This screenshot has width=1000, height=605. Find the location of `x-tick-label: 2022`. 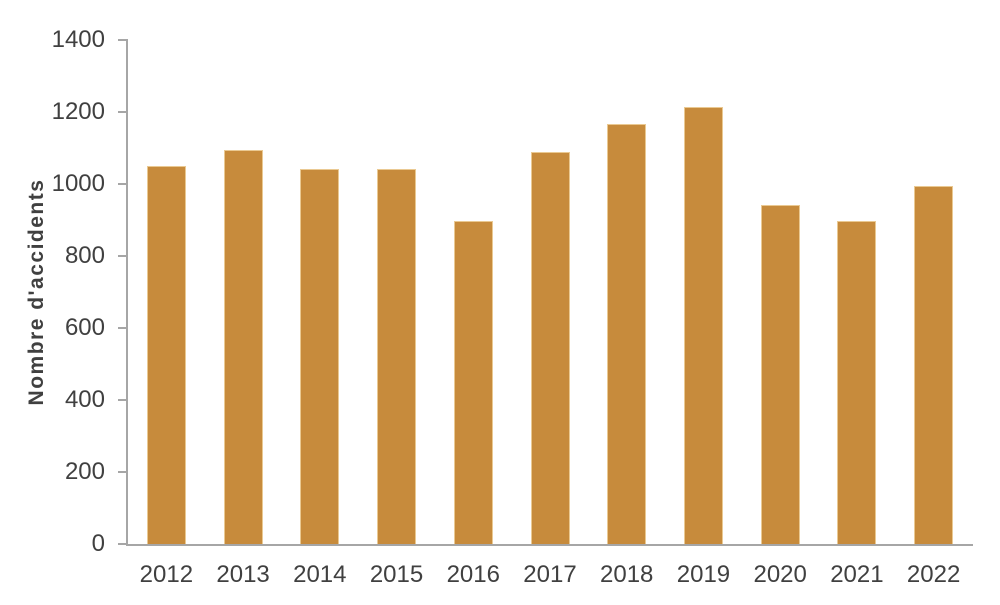

x-tick-label: 2022 is located at coordinates (933, 574).